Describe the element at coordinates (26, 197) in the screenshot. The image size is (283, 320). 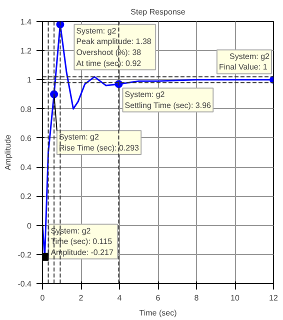
I see `y-tick-label: 0.2` at that location.